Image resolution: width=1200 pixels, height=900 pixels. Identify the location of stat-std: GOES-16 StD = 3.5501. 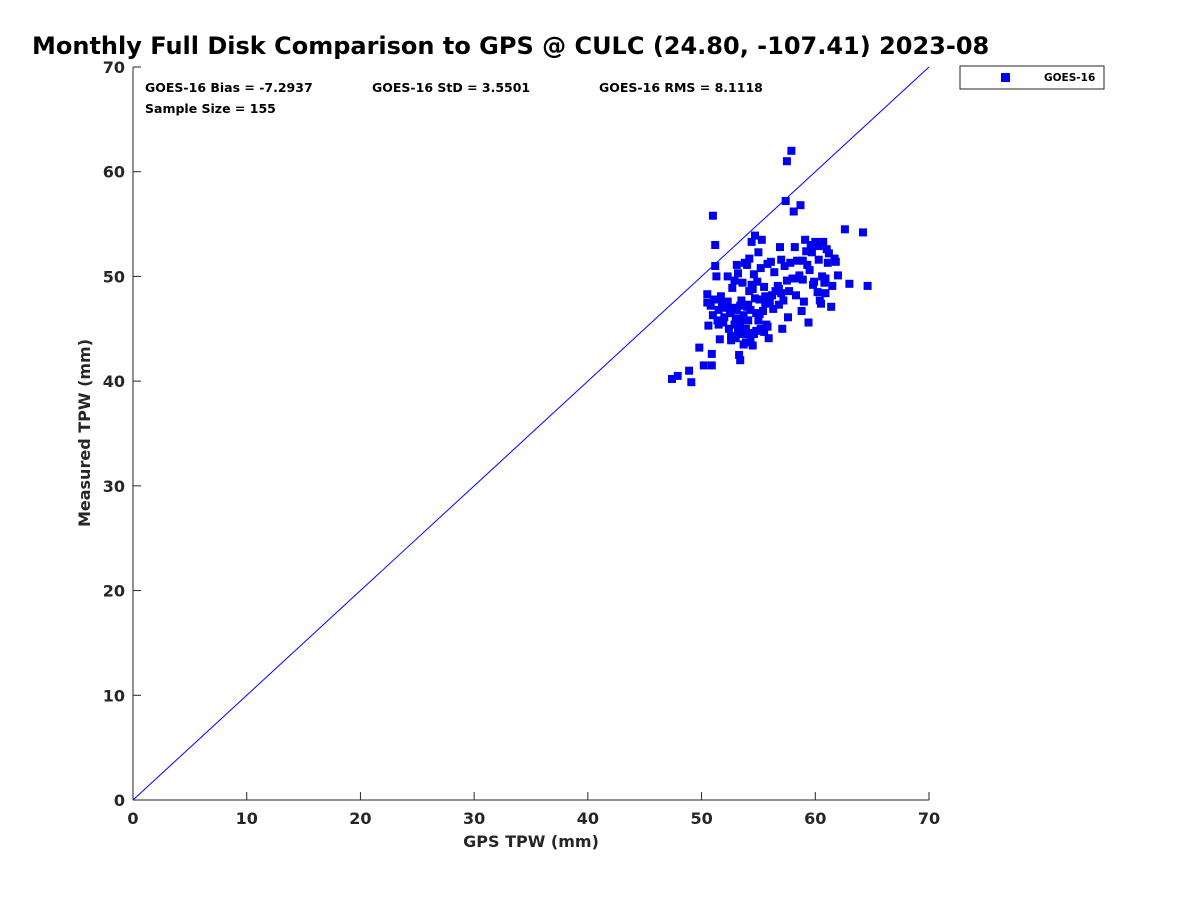
(451, 87).